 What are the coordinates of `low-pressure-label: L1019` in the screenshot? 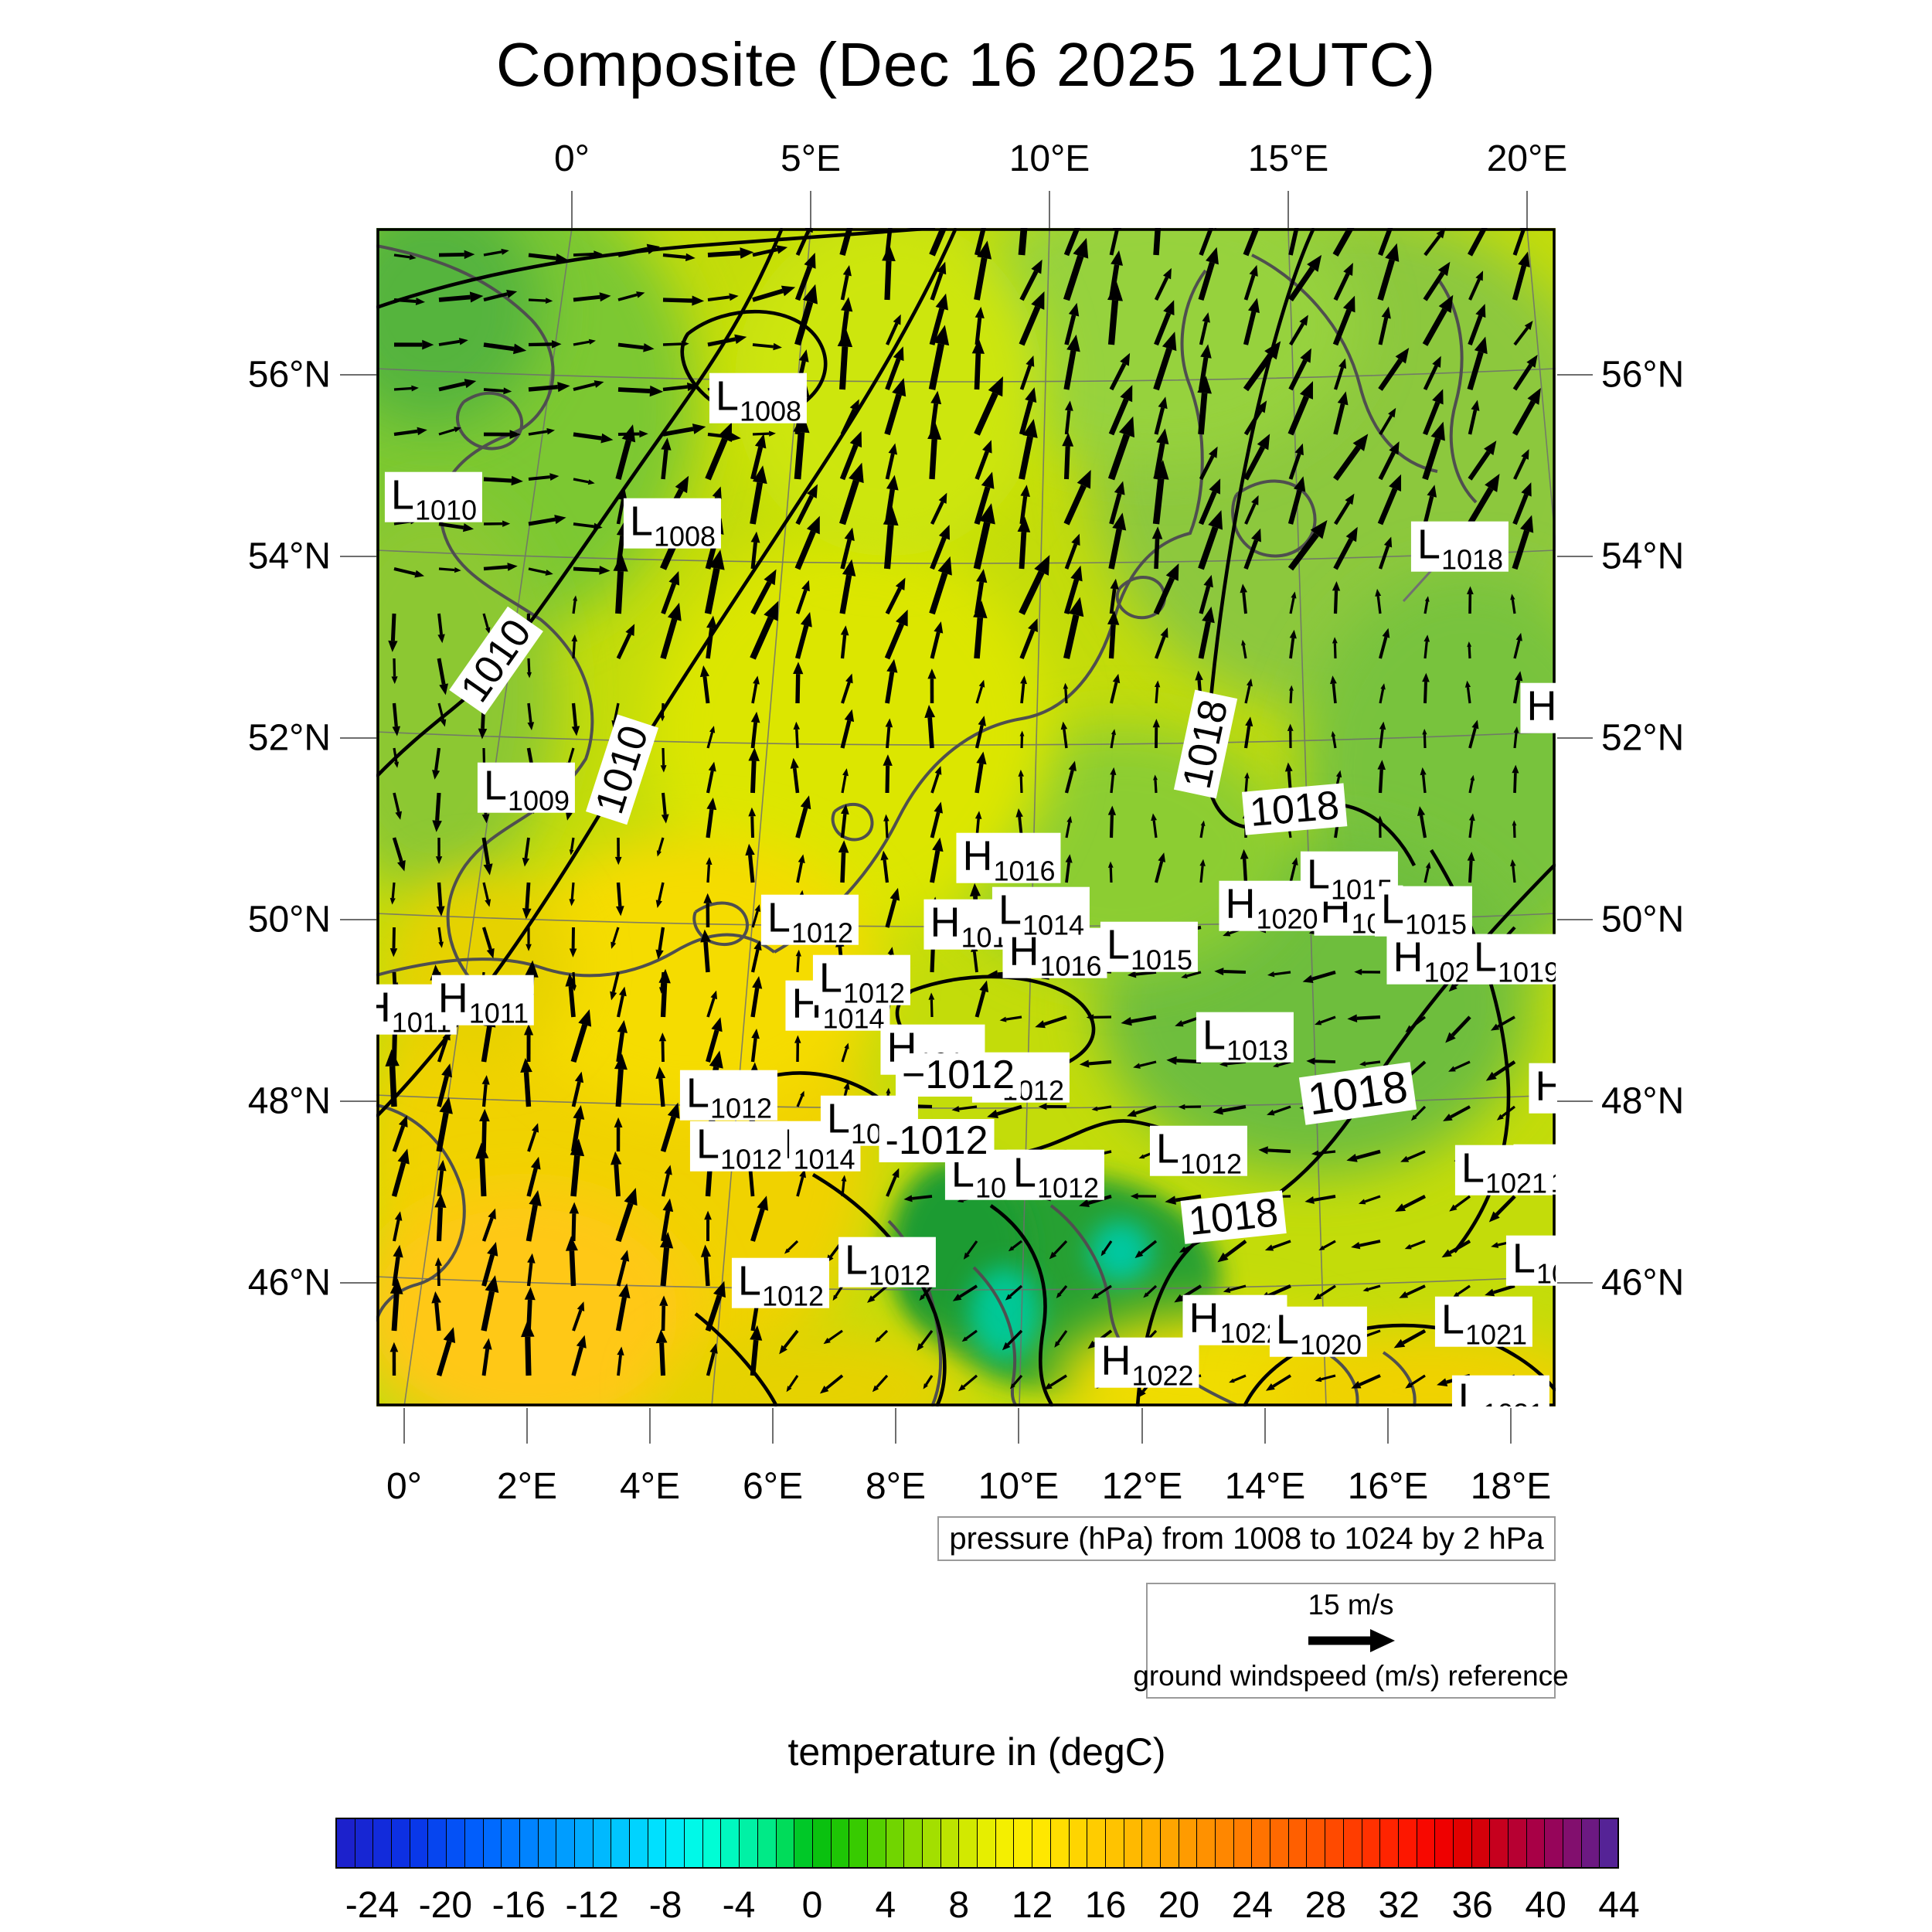 It's located at (1511, 960).